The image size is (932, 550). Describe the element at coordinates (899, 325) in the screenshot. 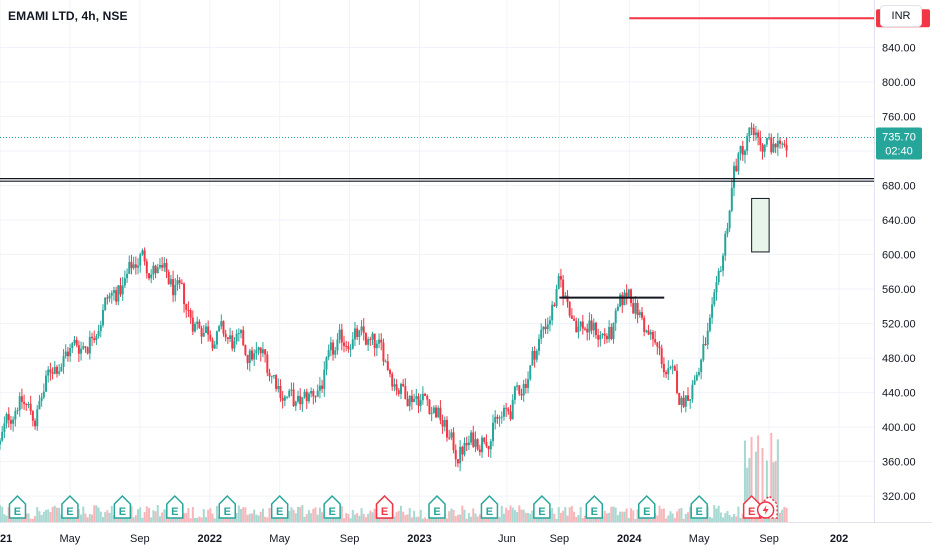

I see `y-tick-label: 520.00` at that location.